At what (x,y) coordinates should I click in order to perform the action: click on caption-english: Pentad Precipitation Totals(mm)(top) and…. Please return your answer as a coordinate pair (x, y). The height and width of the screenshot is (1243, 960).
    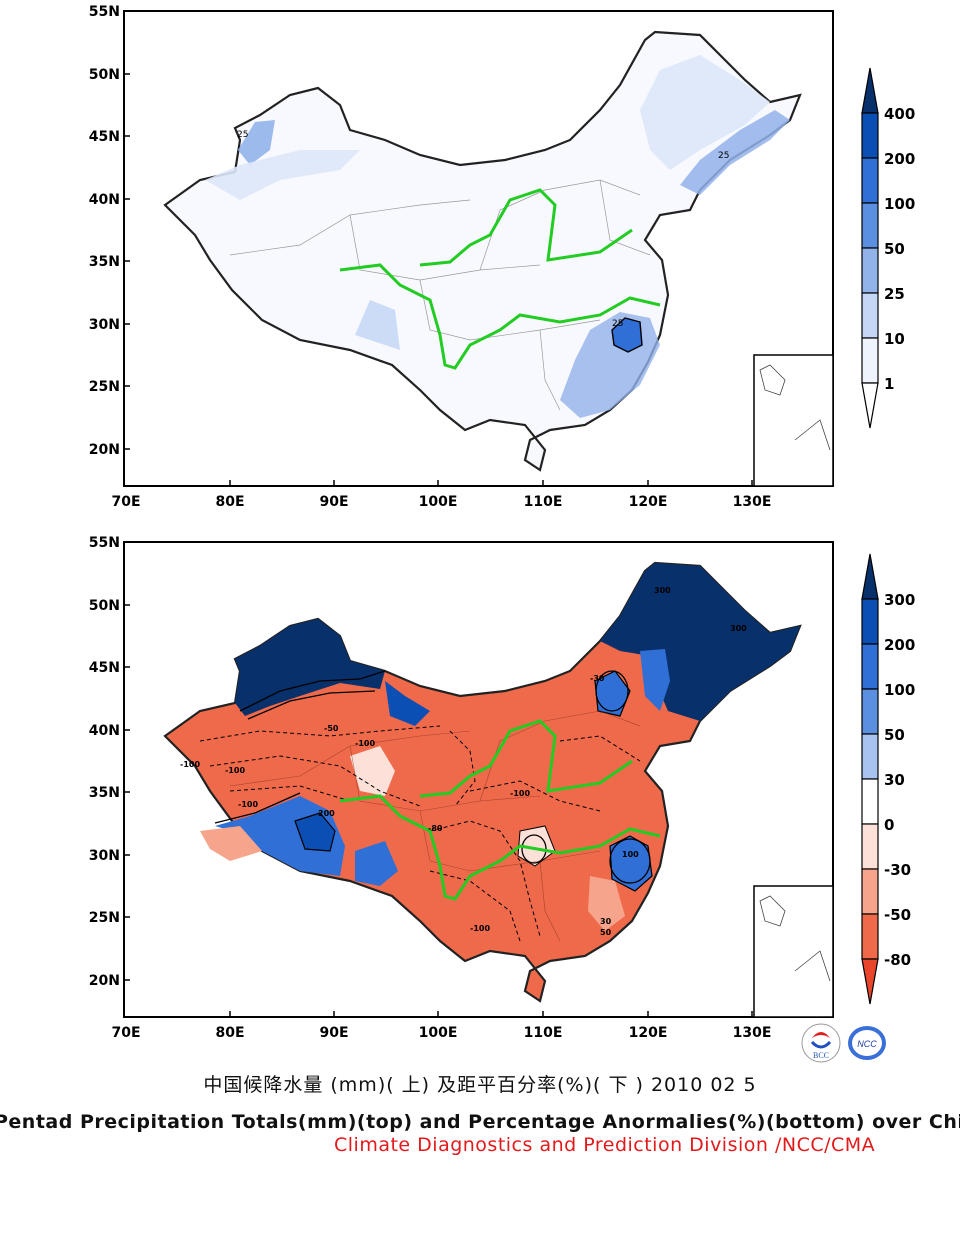
    Looking at the image, I should click on (480, 1122).